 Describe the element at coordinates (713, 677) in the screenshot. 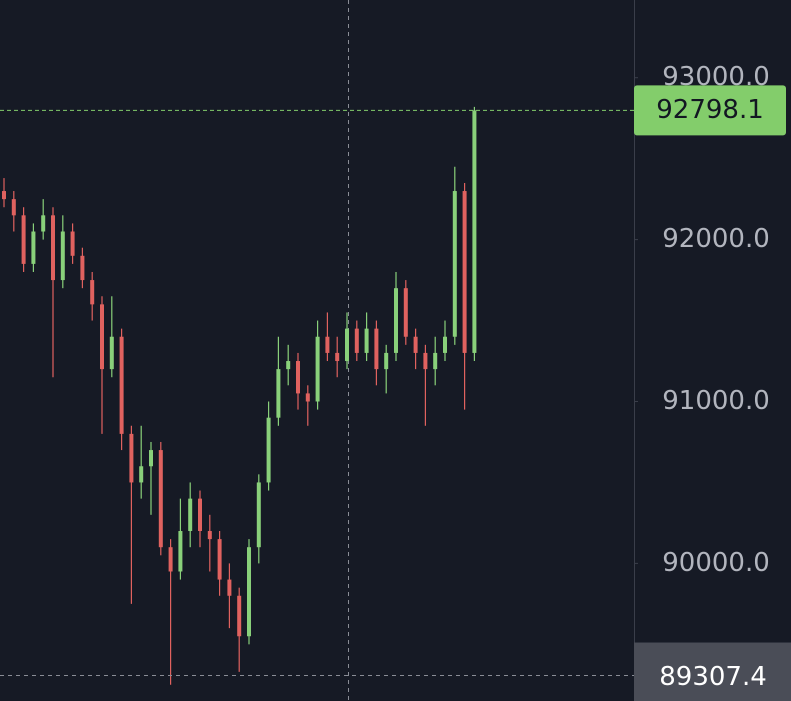

I see `crosshair-price-label: 89307.4` at that location.